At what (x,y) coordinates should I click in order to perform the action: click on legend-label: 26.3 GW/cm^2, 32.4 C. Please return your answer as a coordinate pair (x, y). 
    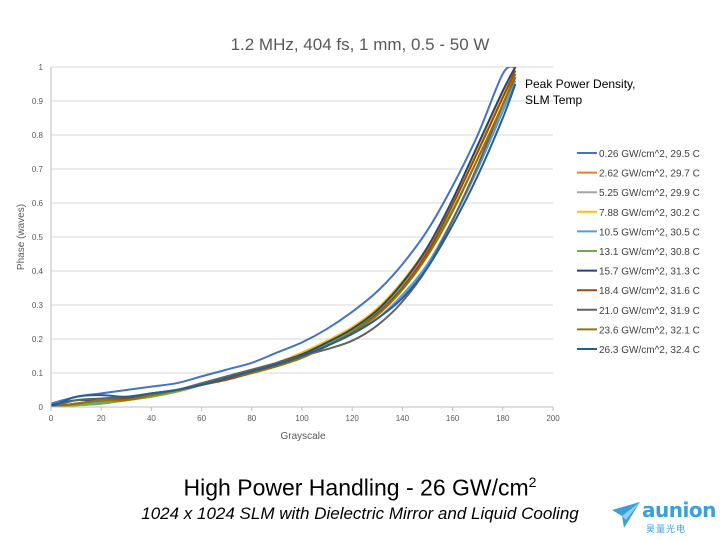
    Looking at the image, I should click on (649, 350).